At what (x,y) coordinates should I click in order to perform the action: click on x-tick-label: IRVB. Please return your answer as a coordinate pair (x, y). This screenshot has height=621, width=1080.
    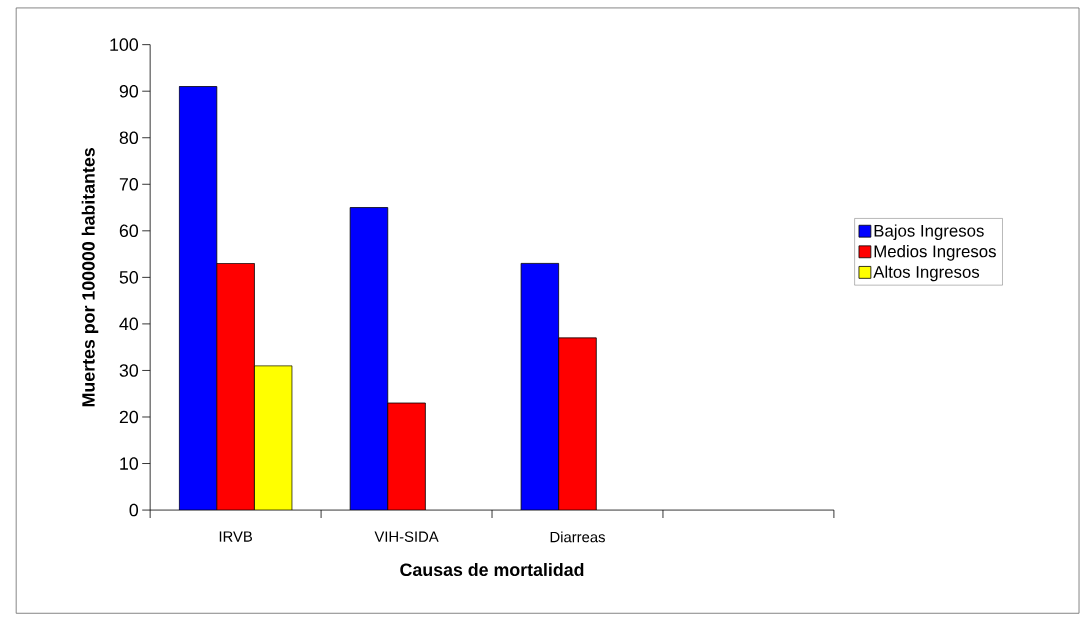
    Looking at the image, I should click on (236, 536).